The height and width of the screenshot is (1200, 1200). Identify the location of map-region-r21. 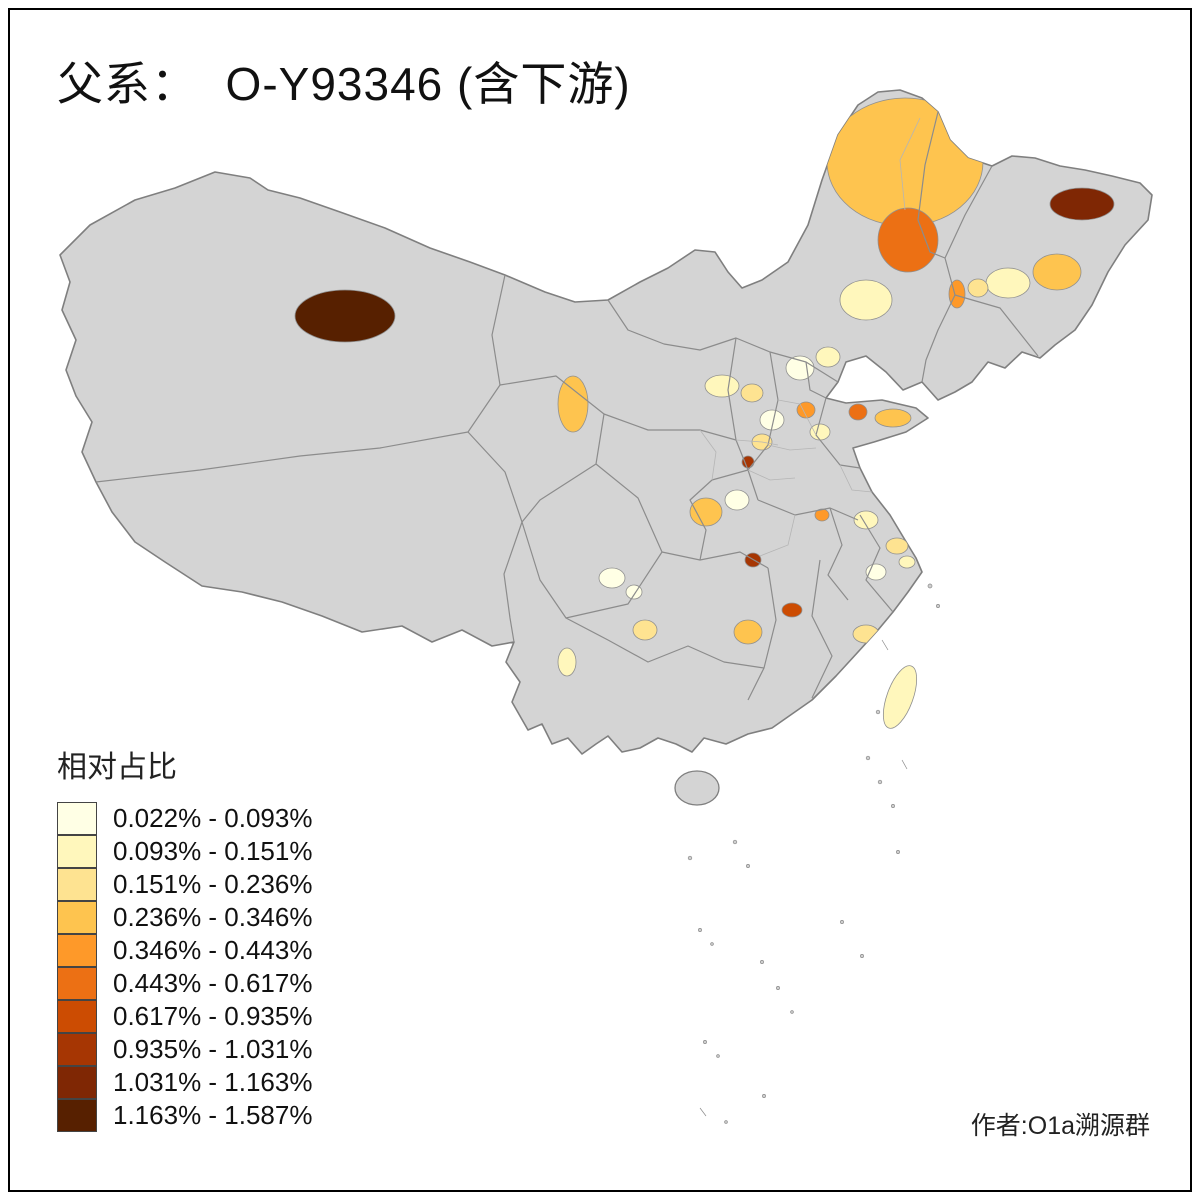
(748, 462).